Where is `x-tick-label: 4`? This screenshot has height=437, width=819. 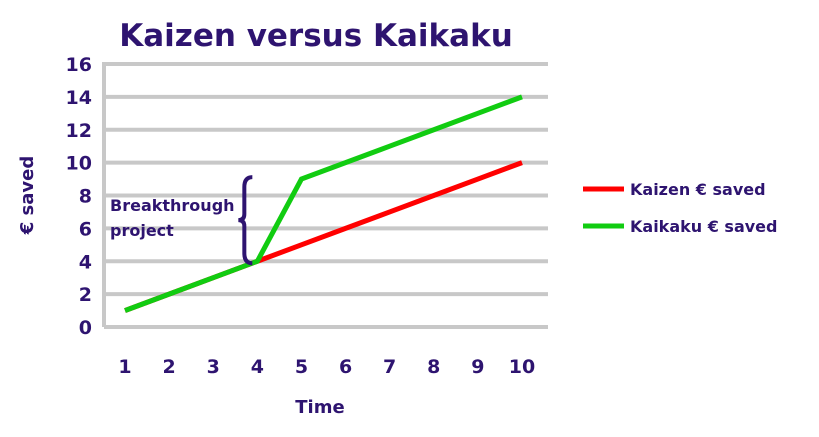
x-tick-label: 4 is located at coordinates (257, 367).